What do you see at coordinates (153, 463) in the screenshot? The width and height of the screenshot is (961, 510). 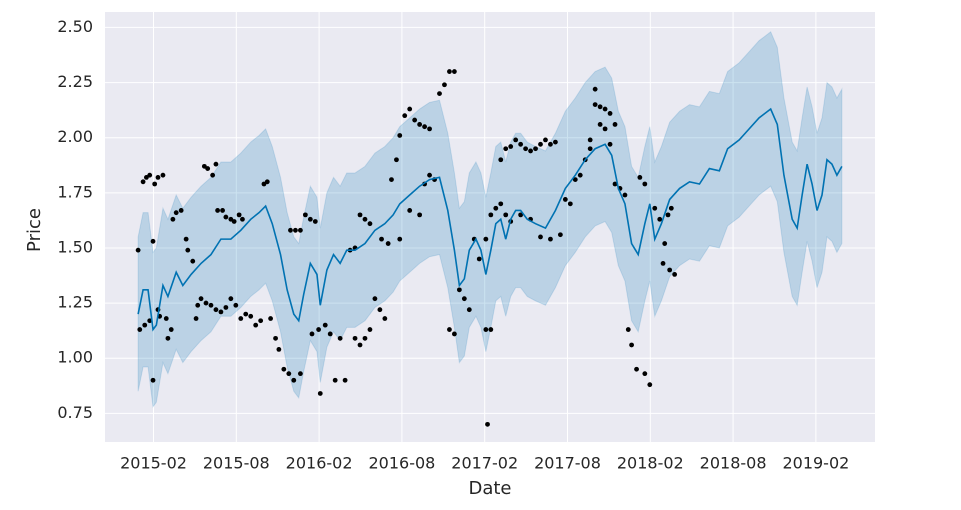 I see `x-tick-label: 2015-02` at bounding box center [153, 463].